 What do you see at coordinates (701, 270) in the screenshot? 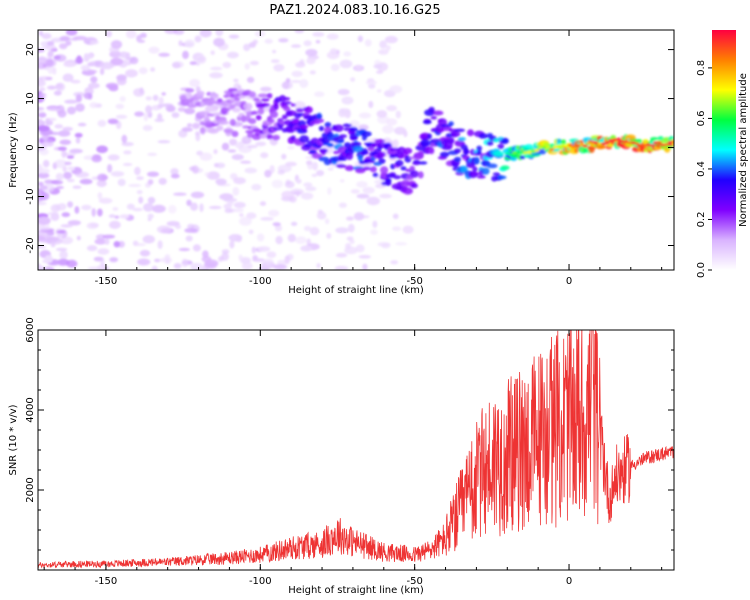
I see `colorbar-tick-label: 0.0` at bounding box center [701, 270].